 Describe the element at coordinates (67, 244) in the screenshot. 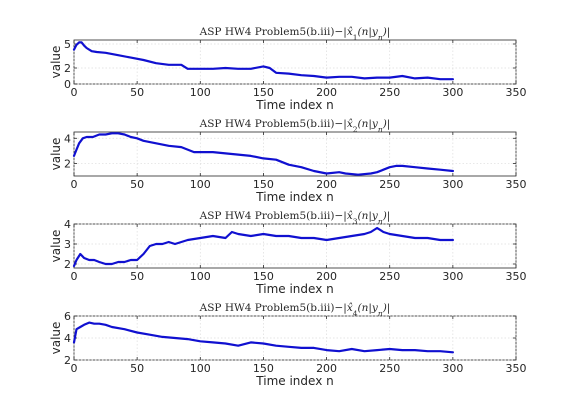

I see `y-tick-label: 3` at that location.